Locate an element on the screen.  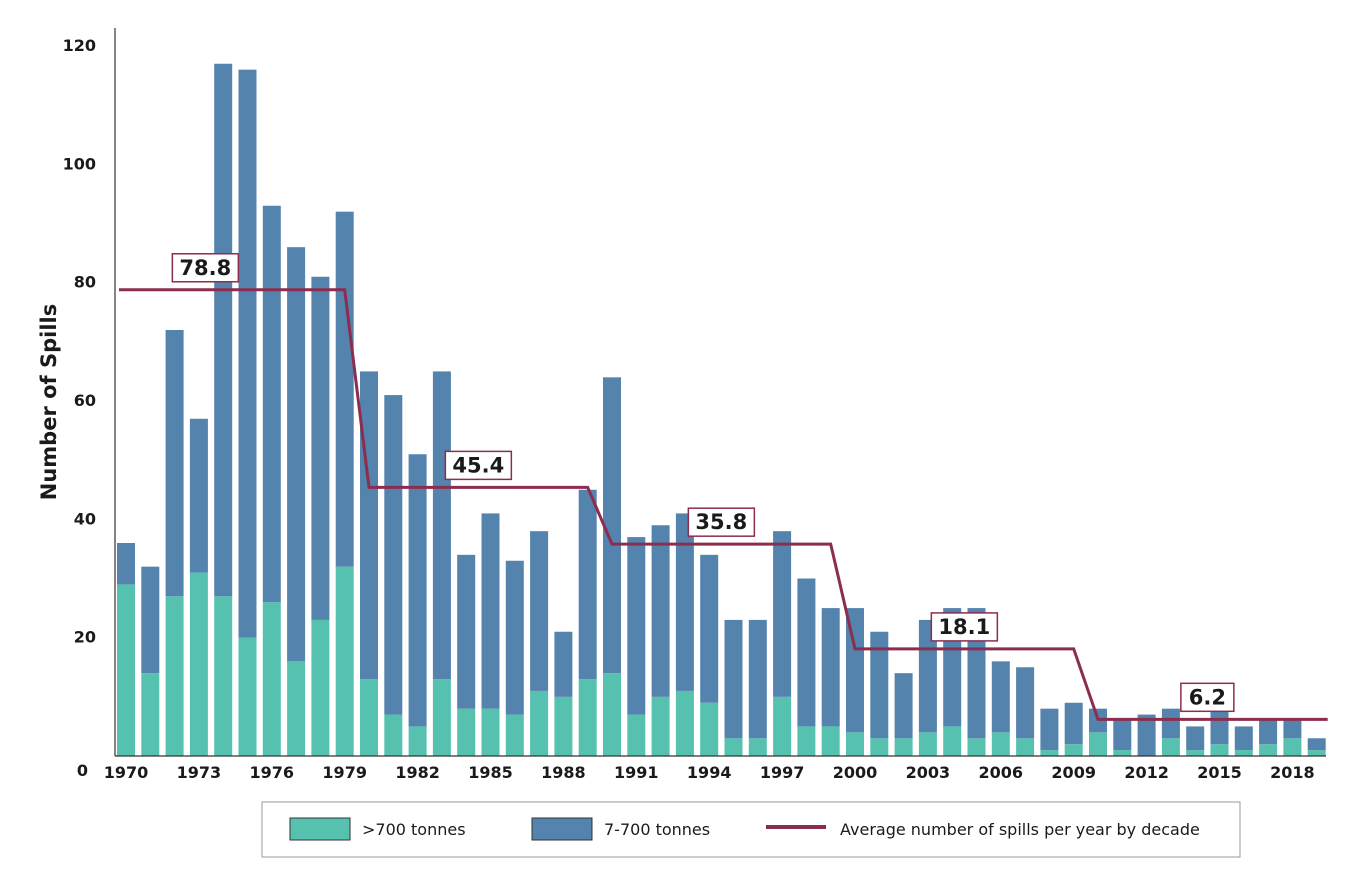
bar-over-700-2016 is located at coordinates (1243, 753).